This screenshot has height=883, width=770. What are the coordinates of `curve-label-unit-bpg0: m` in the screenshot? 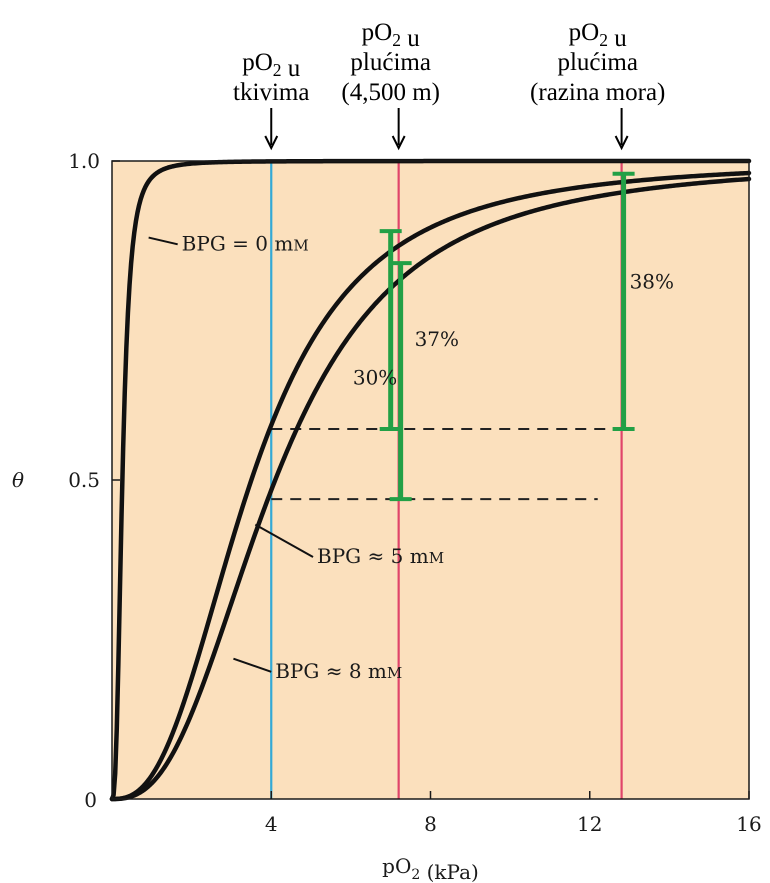 It's located at (283, 243).